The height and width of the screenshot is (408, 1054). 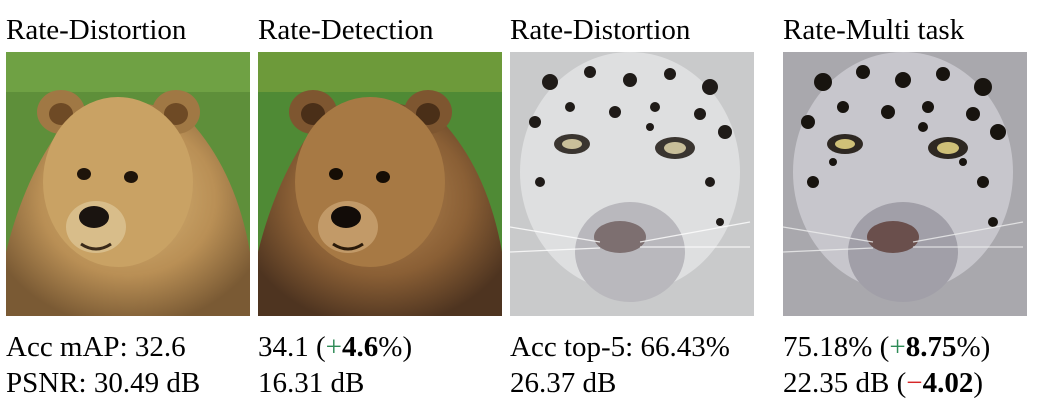 I want to click on psnr-value: 22.35 dB (, so click(x=845, y=383).